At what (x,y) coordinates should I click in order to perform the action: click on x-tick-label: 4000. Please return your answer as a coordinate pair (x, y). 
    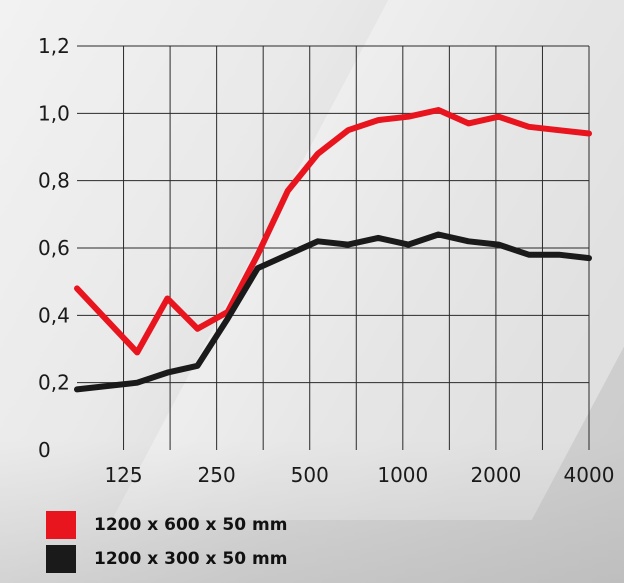
    Looking at the image, I should click on (589, 475).